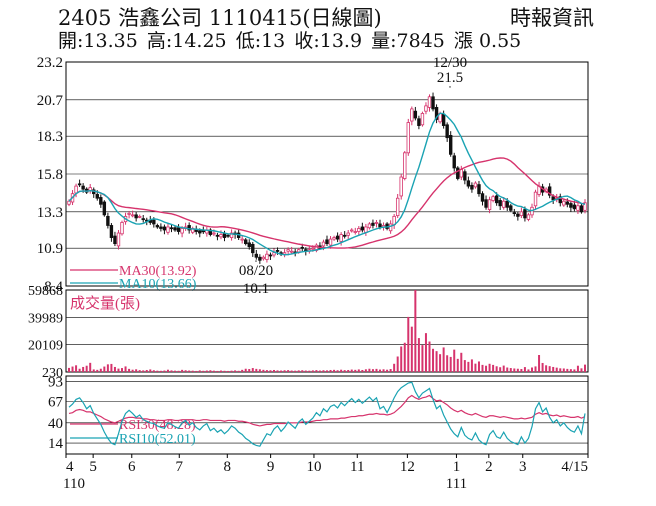  What do you see at coordinates (50, 63) in the screenshot?
I see `price-tick-label: 23.2` at bounding box center [50, 63].